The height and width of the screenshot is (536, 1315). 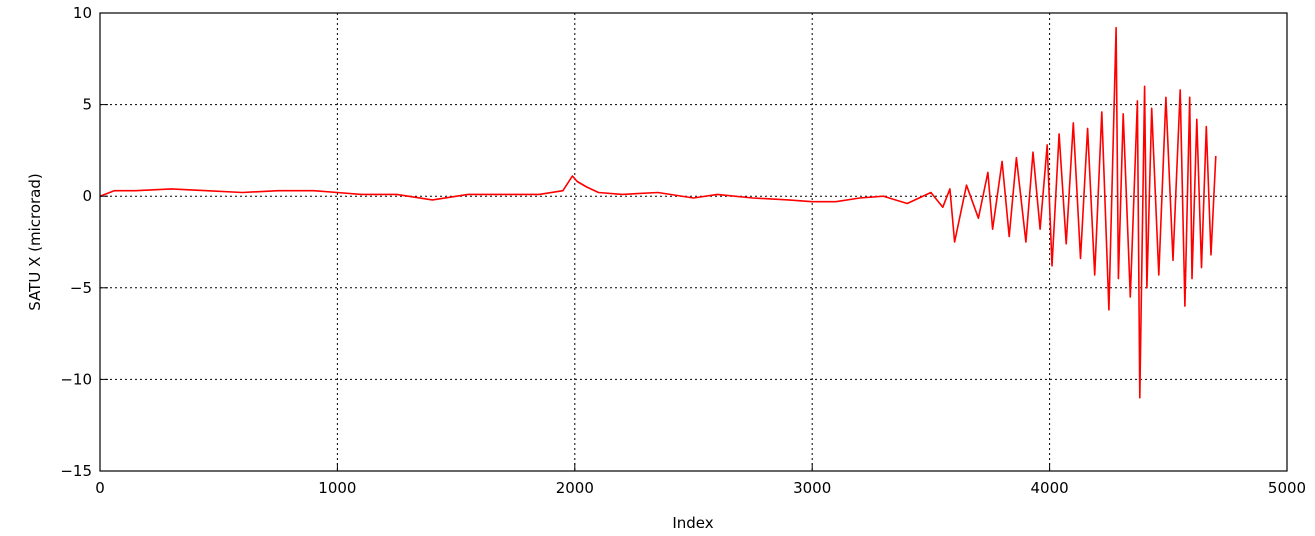 I want to click on x-axis-label: Index, so click(x=692, y=523).